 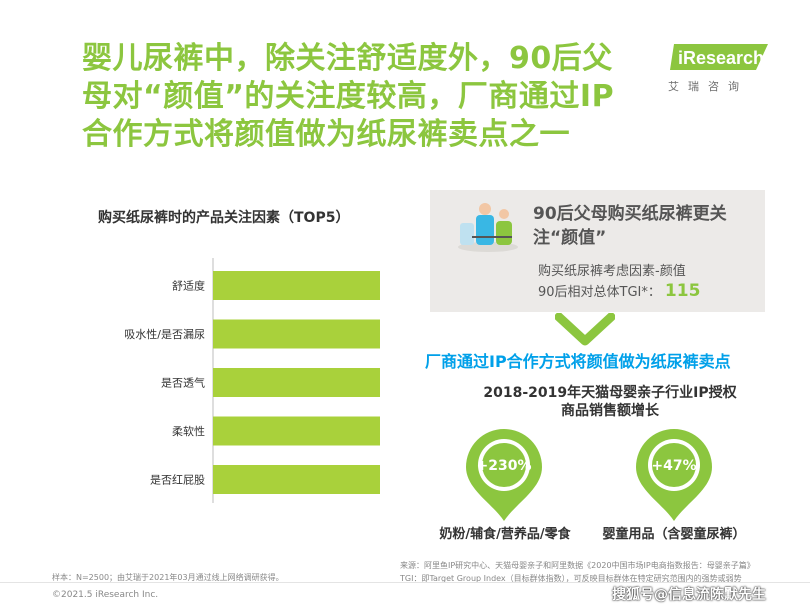 I want to click on sales-title-line2: 商品销售额增长, so click(x=610, y=411).